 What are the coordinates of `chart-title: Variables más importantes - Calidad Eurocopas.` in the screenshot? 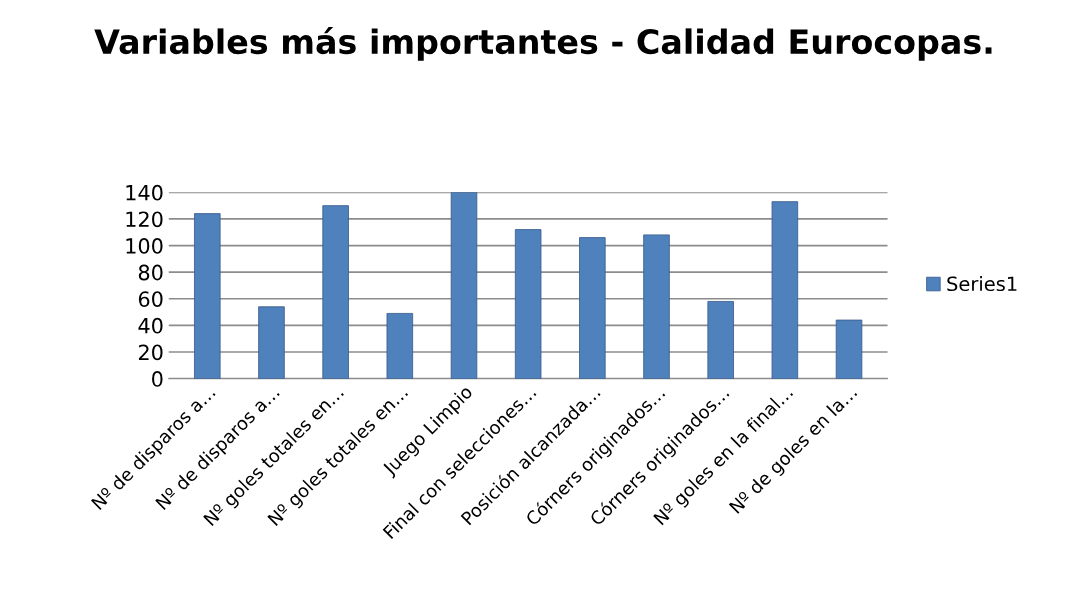 It's located at (543, 44).